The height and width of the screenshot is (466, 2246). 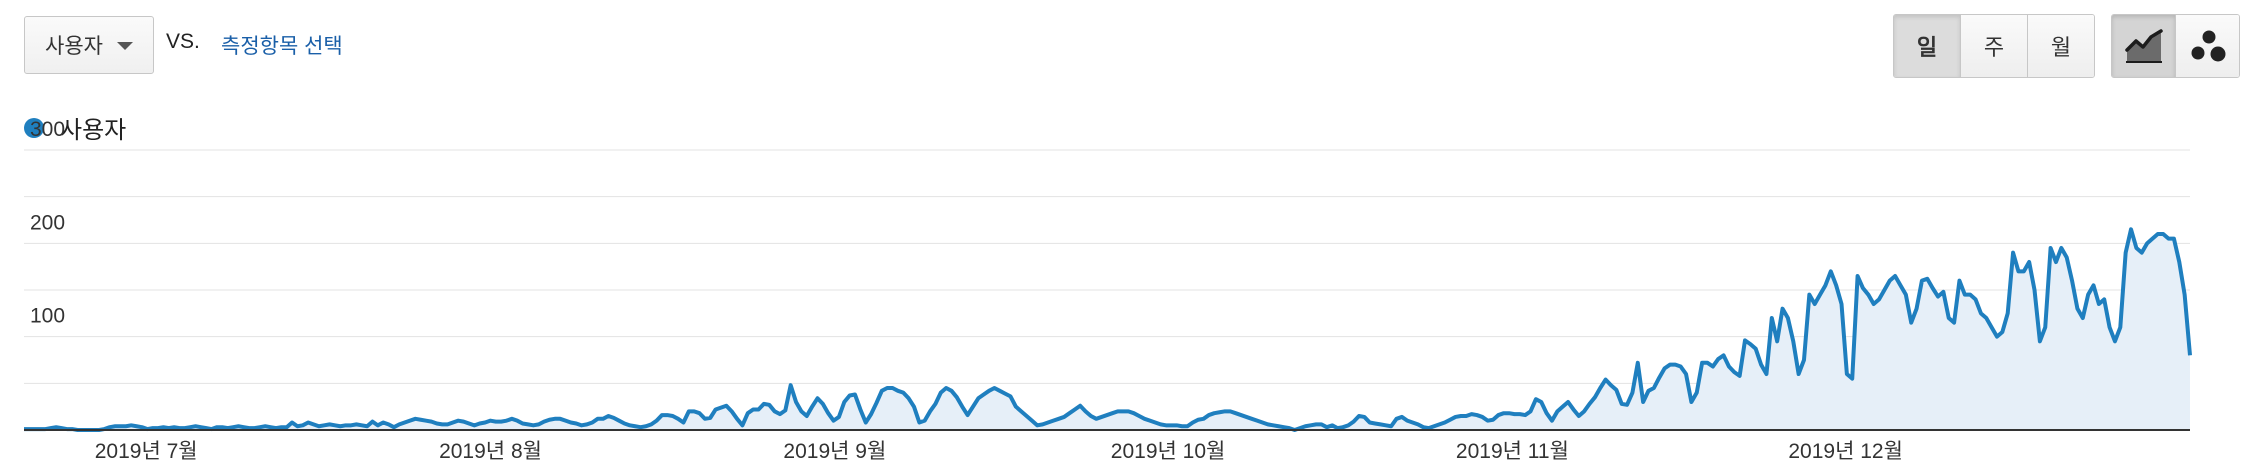 I want to click on metric-select: 사용자, so click(x=89, y=45).